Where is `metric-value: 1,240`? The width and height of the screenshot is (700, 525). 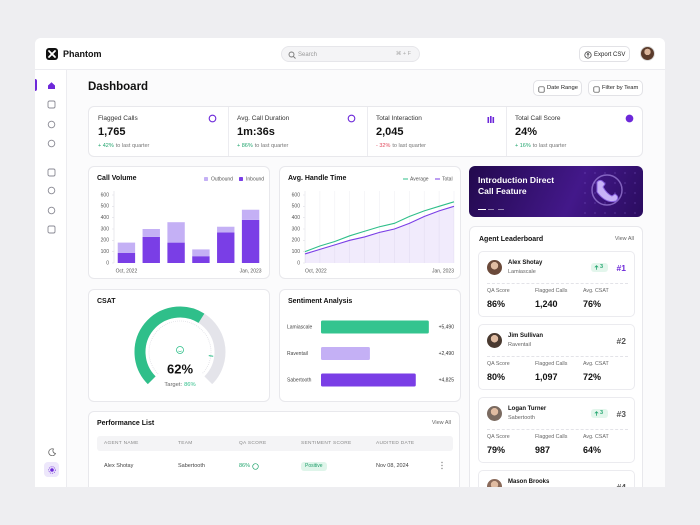
metric-value: 1,240 is located at coordinates (546, 304).